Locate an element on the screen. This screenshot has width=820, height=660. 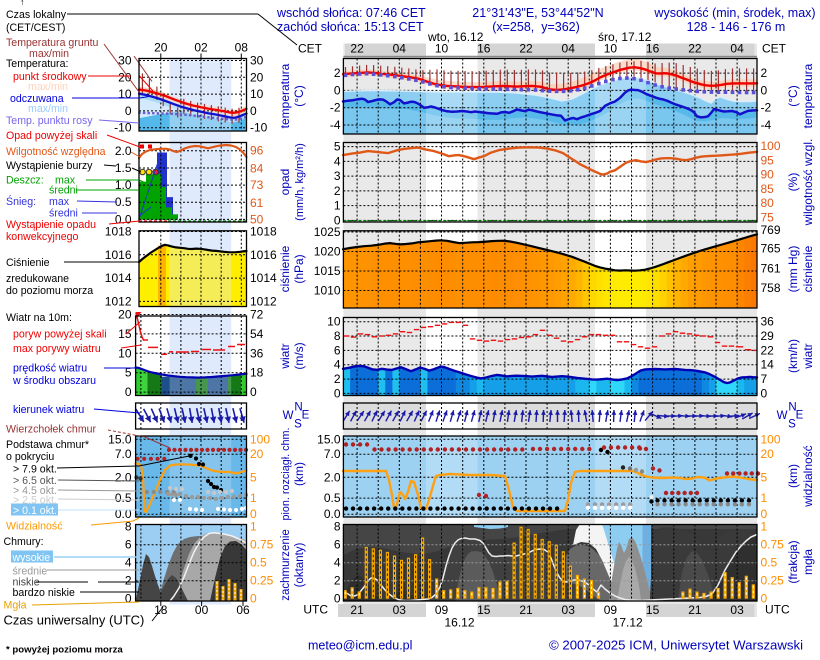
svg-text: 80 is located at coordinates (768, 203).